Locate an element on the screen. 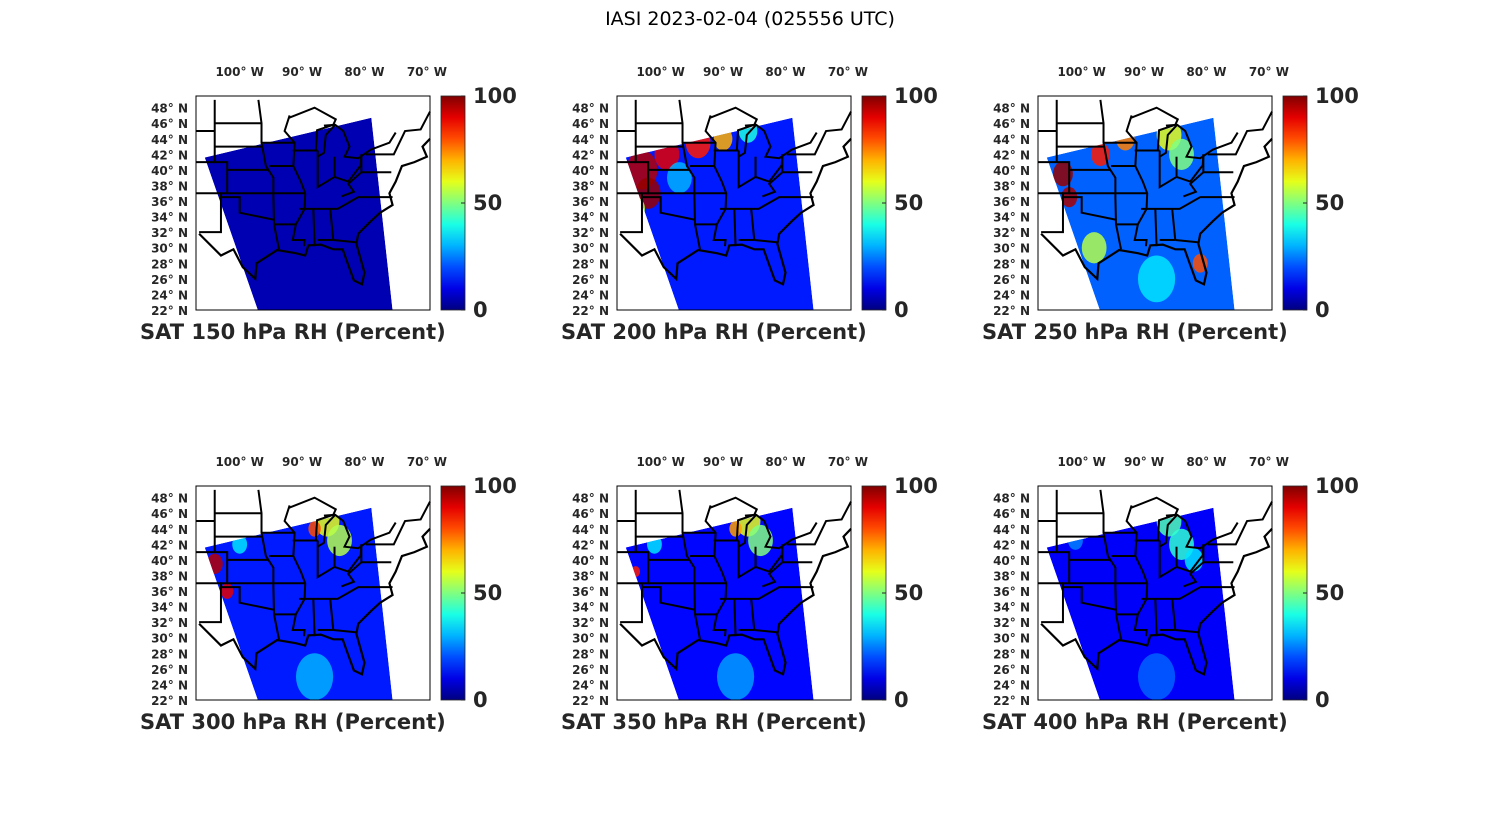 Image resolution: width=1500 pixels, height=825 pixels. lon-tick-label: 100° W is located at coordinates (660, 462).